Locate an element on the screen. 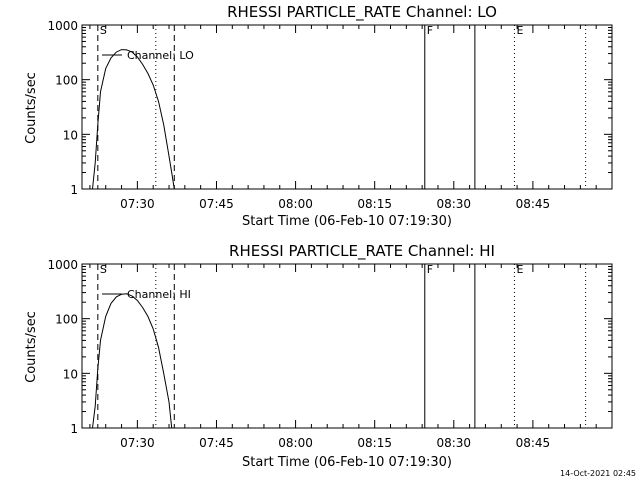  hi-y-tick-label: 1 is located at coordinates (74, 429).